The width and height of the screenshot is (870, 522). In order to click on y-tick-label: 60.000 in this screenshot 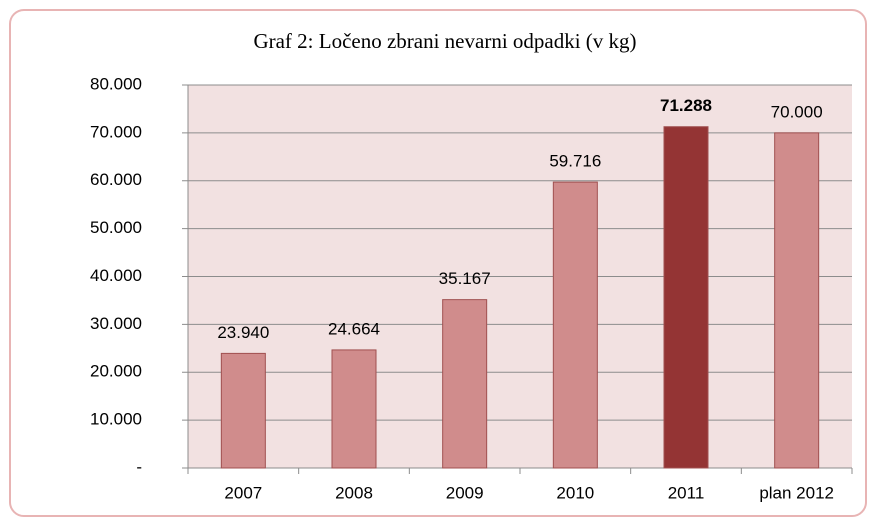, I will do `click(116, 179)`.